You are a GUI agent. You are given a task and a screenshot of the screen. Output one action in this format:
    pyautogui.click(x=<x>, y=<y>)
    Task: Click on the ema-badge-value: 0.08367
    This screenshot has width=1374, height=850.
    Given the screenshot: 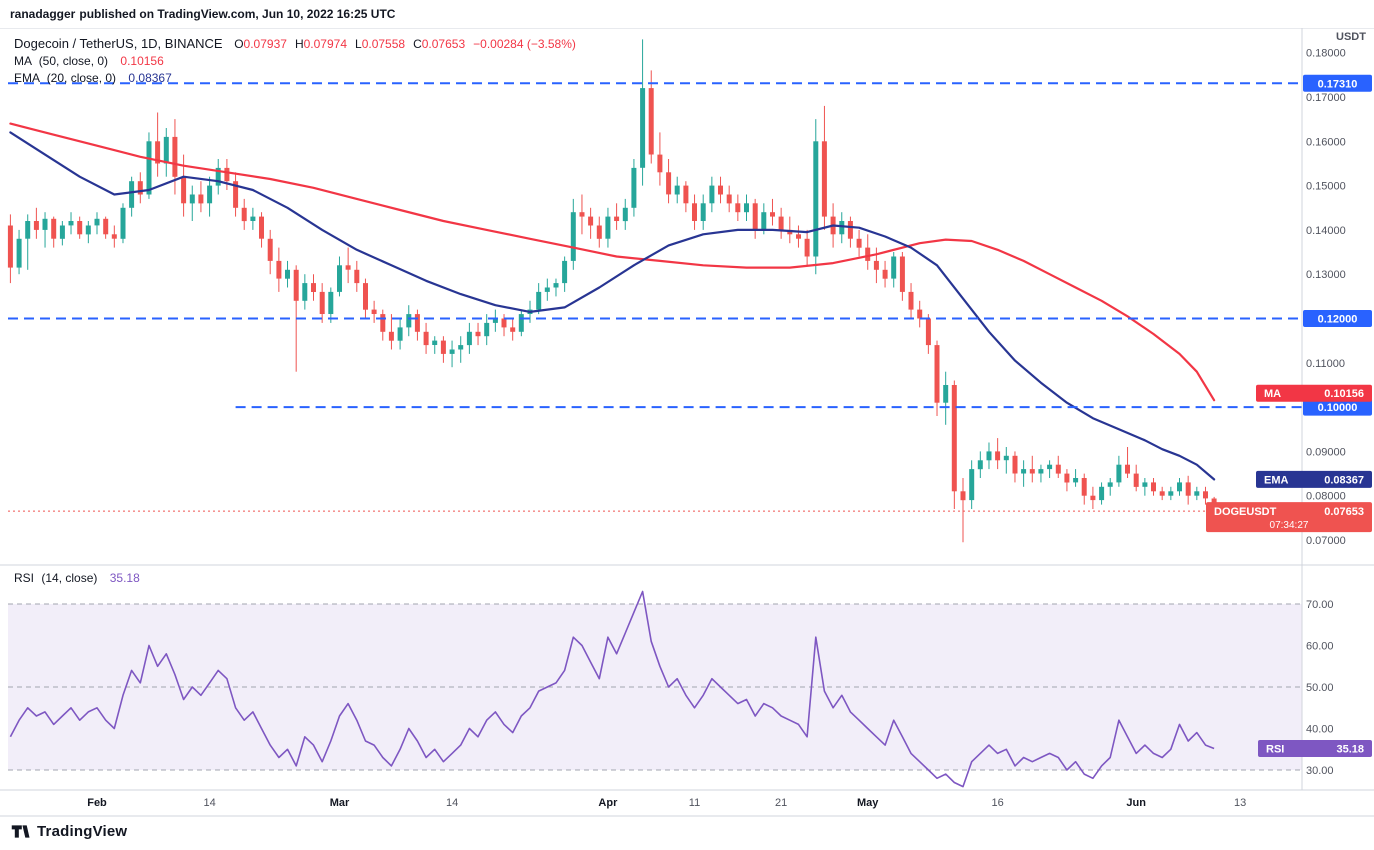 What is the action you would take?
    pyautogui.click(x=1344, y=480)
    